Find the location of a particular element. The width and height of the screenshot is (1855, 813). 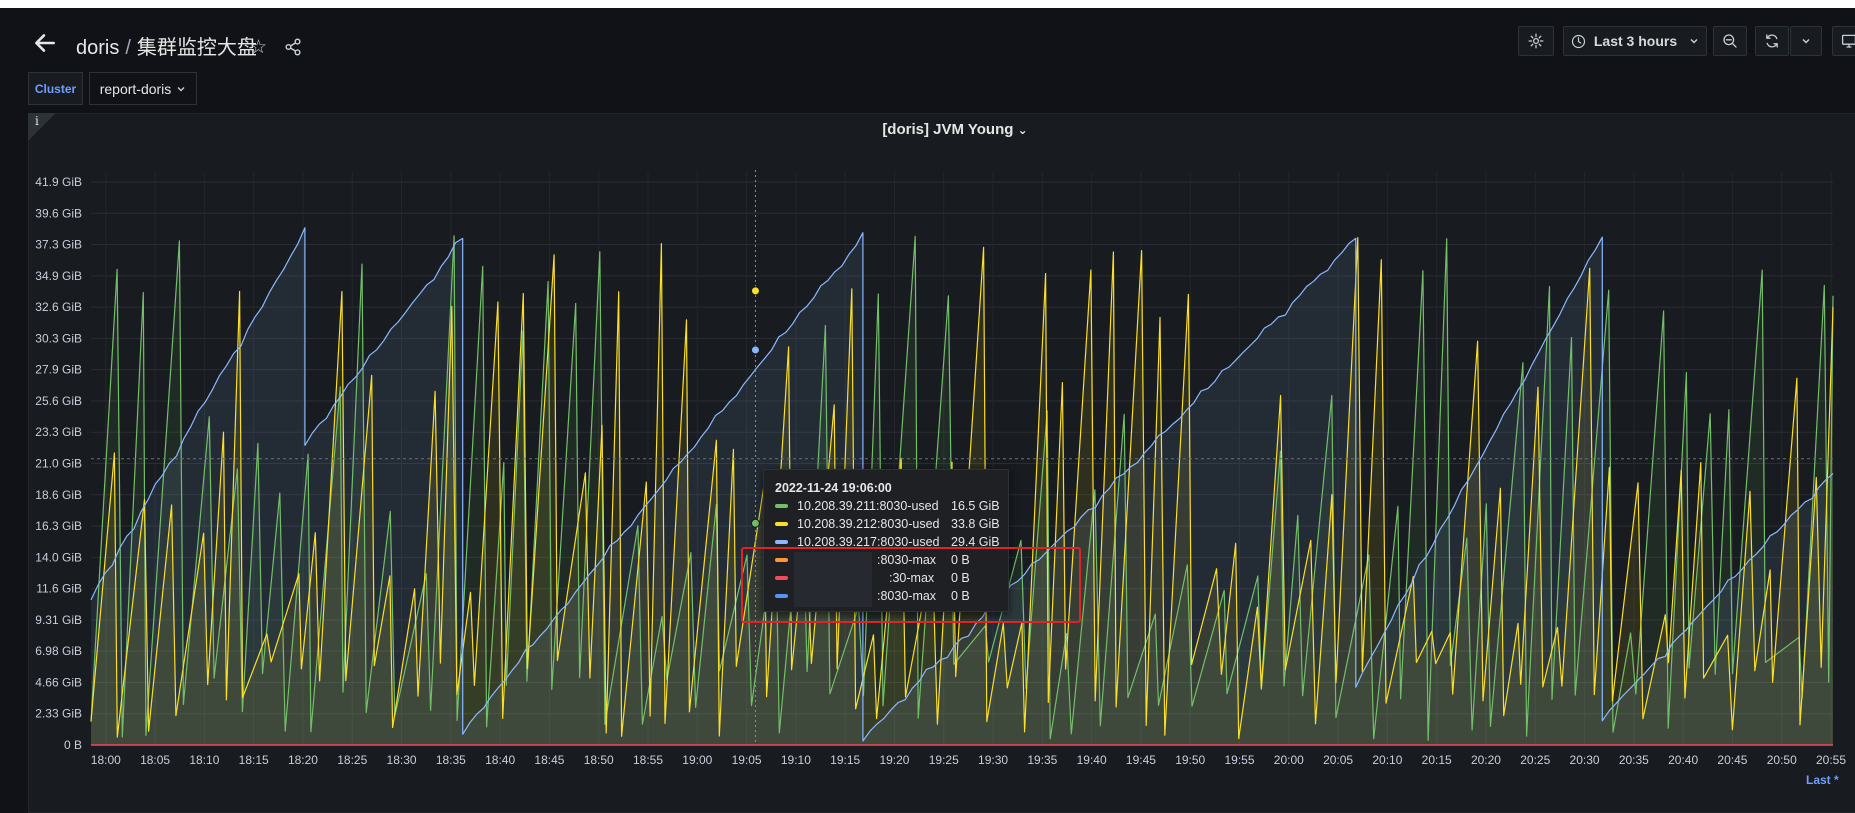

panel-title-chevron: ⌄ is located at coordinates (1022, 130).